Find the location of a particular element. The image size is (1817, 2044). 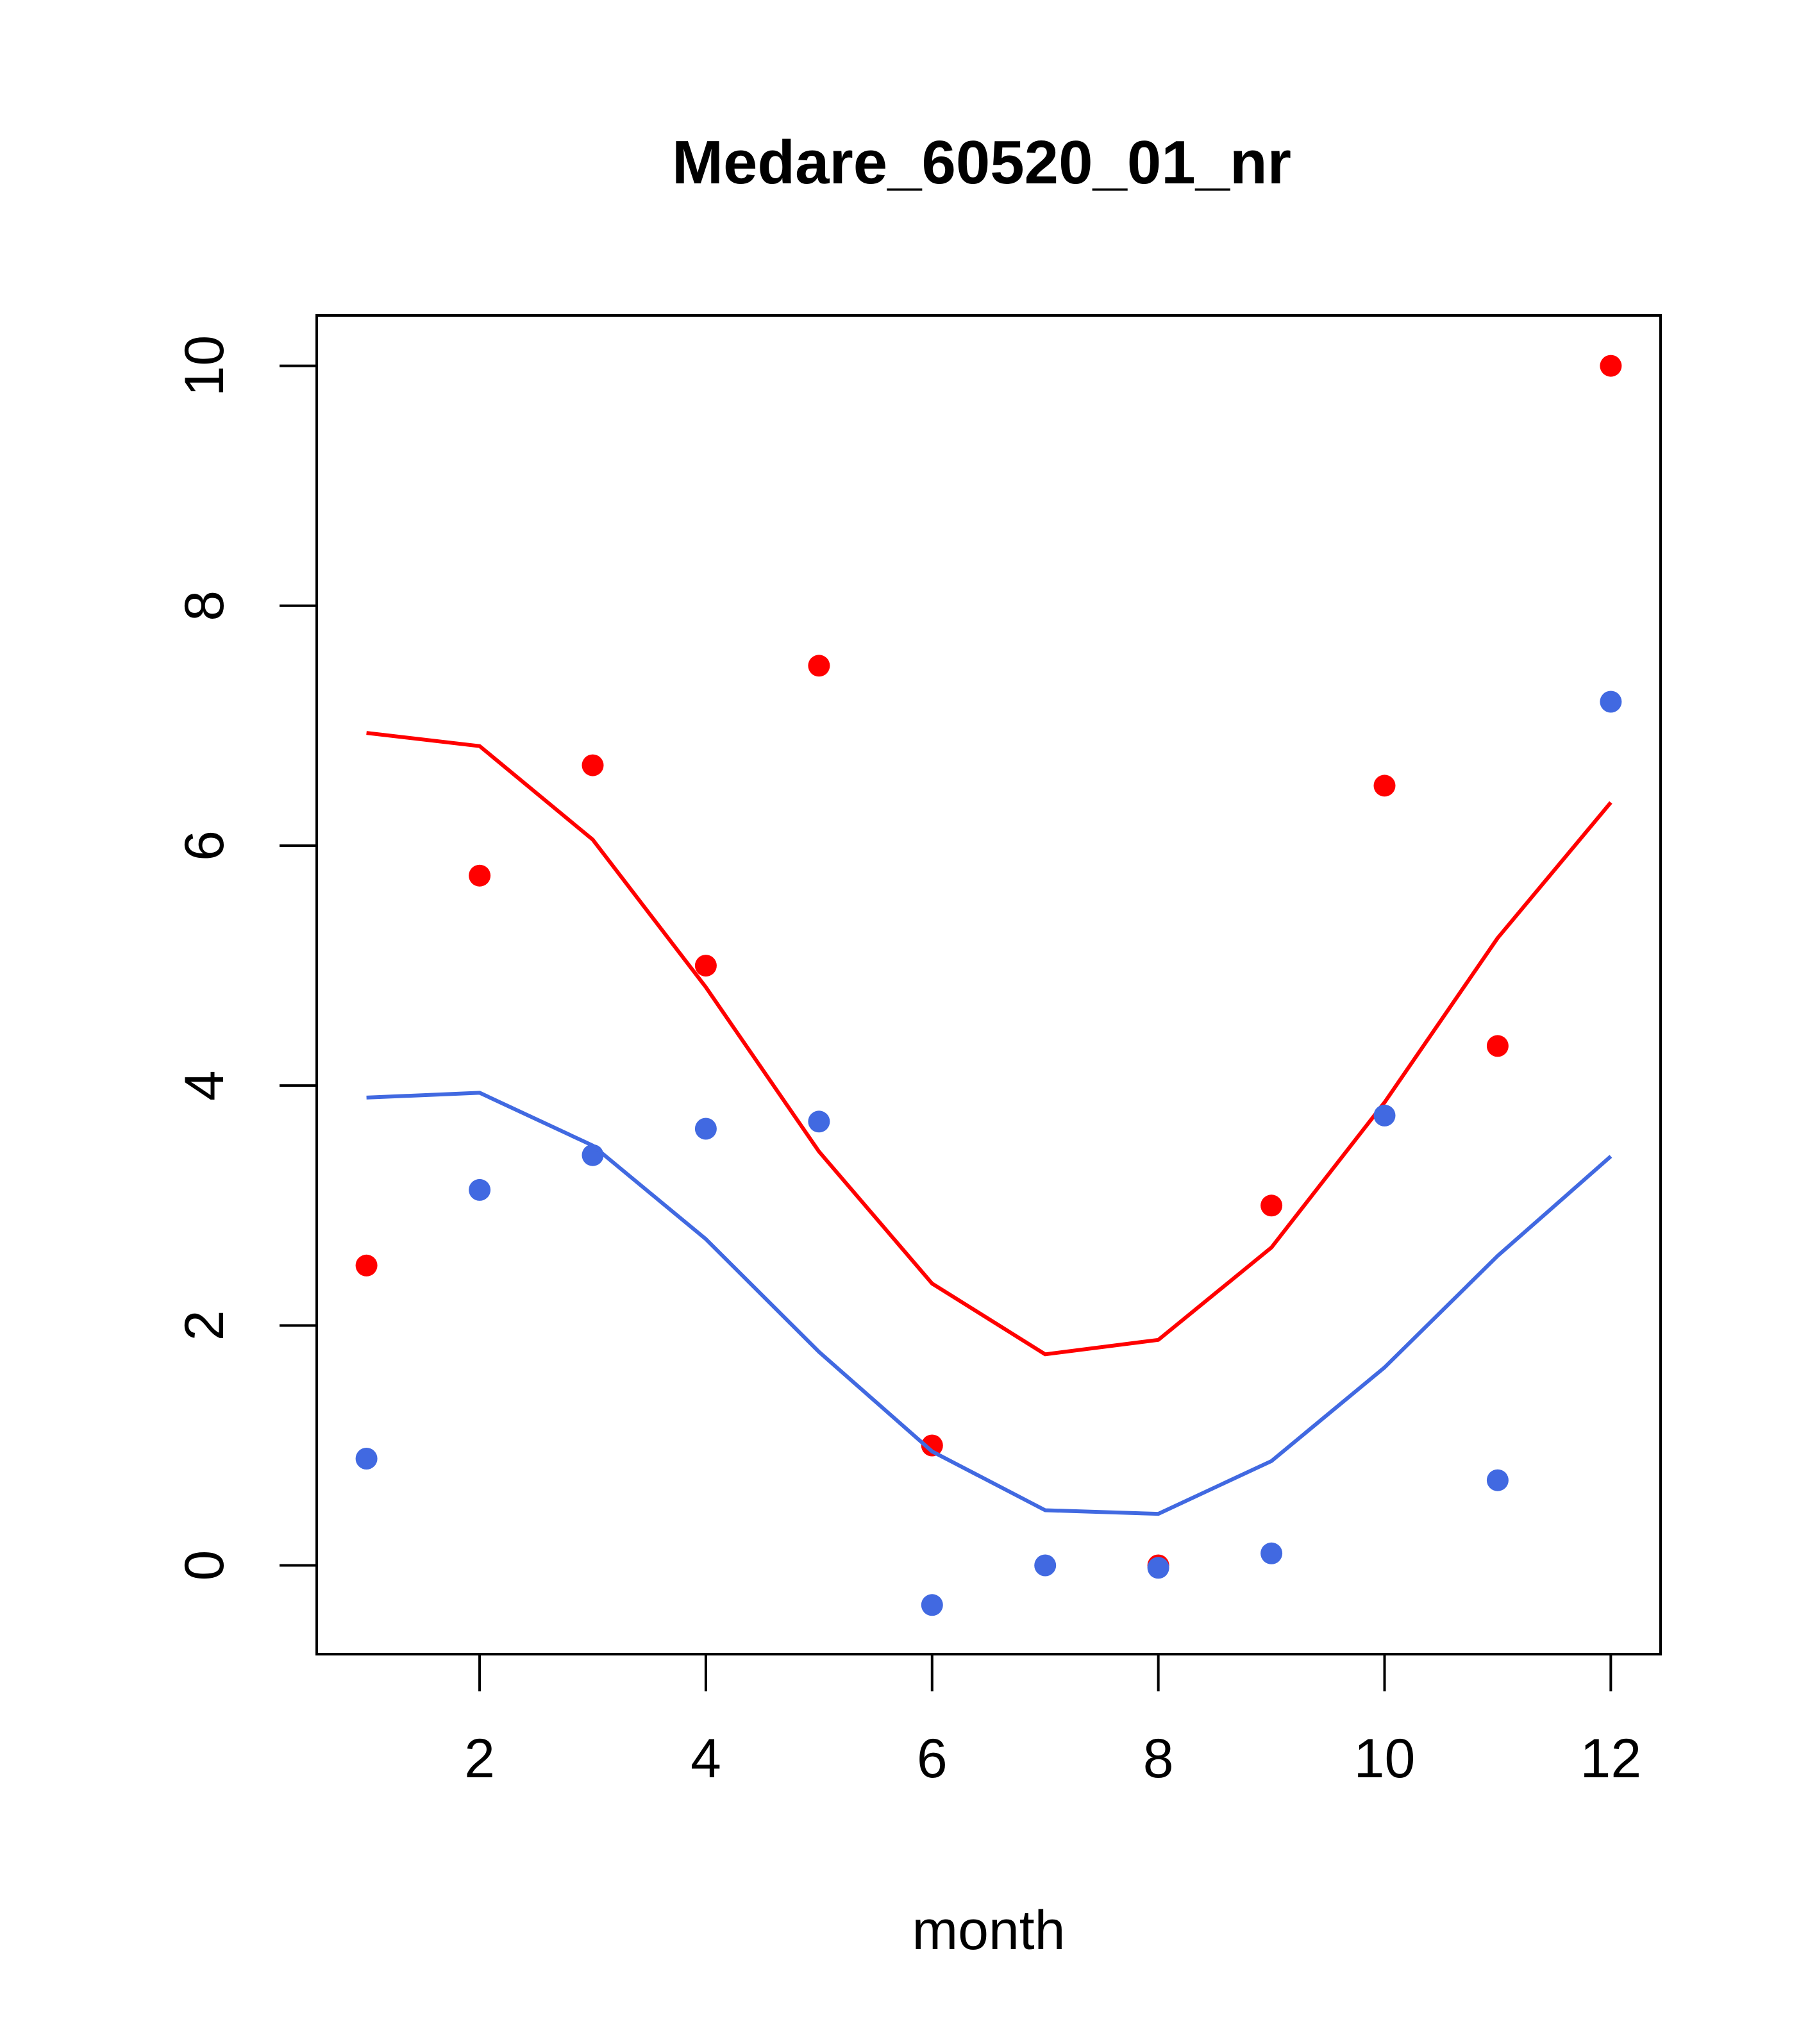

y-tick-label: 6 is located at coordinates (204, 845).